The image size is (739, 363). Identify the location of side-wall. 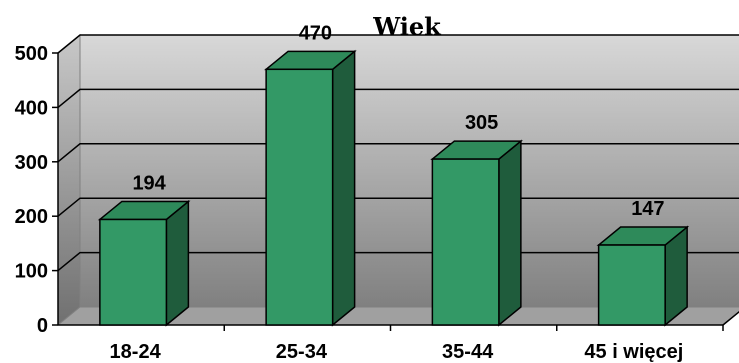
(69, 180).